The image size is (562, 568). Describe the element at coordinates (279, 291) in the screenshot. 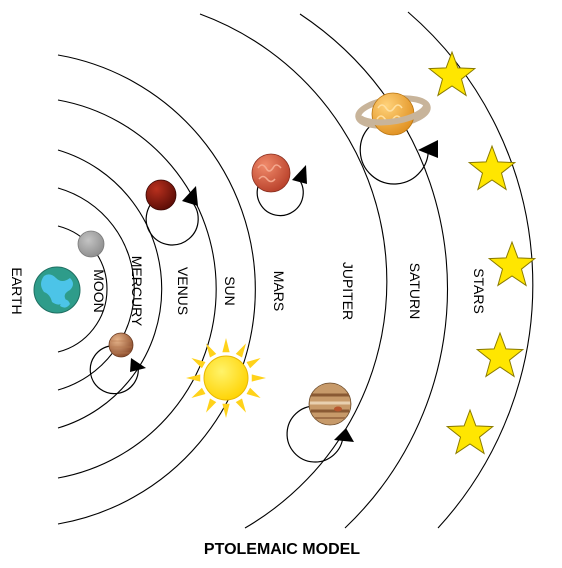

I see `label-mars: MARS` at that location.